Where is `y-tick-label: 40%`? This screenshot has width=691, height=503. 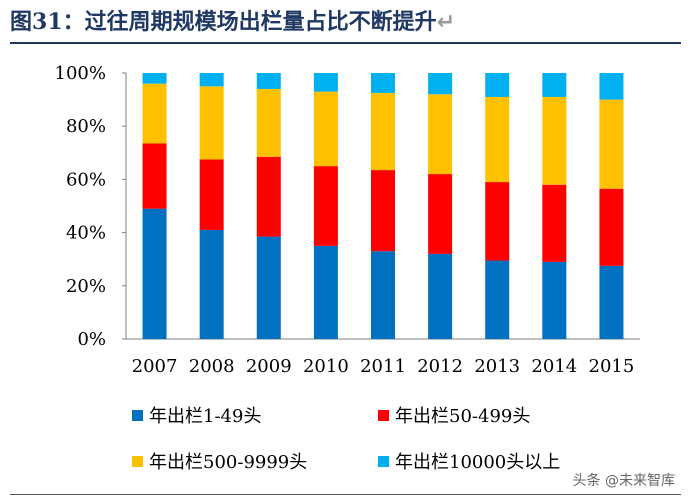
y-tick-label: 40% is located at coordinates (86, 233).